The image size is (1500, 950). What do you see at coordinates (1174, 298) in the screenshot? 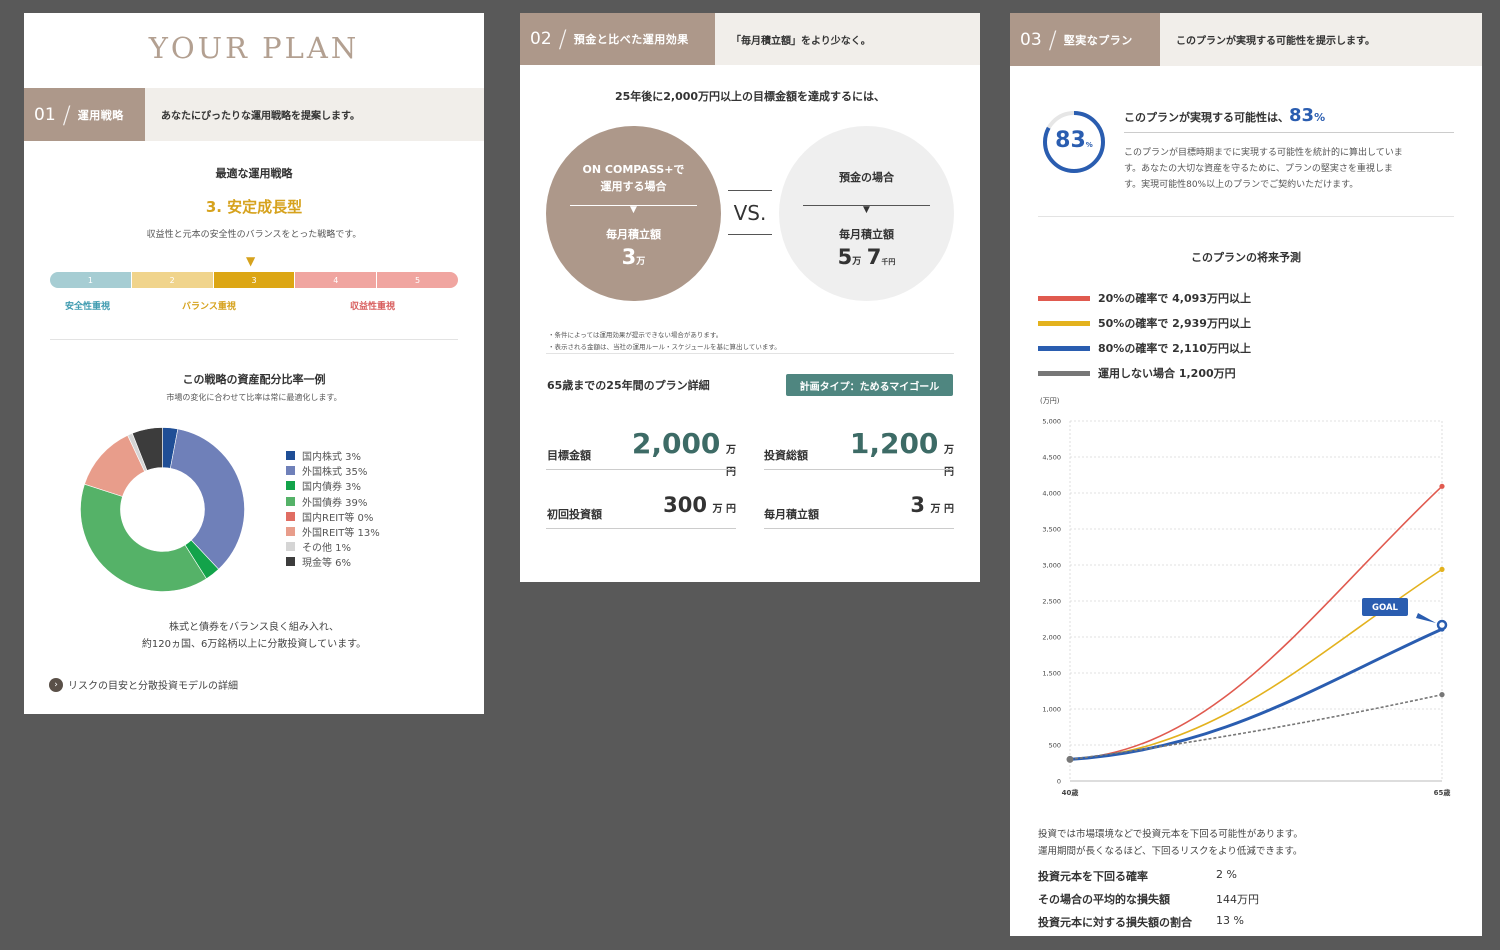
I see `legend-label: 20%の確率で 4,093万円以上` at bounding box center [1174, 298].